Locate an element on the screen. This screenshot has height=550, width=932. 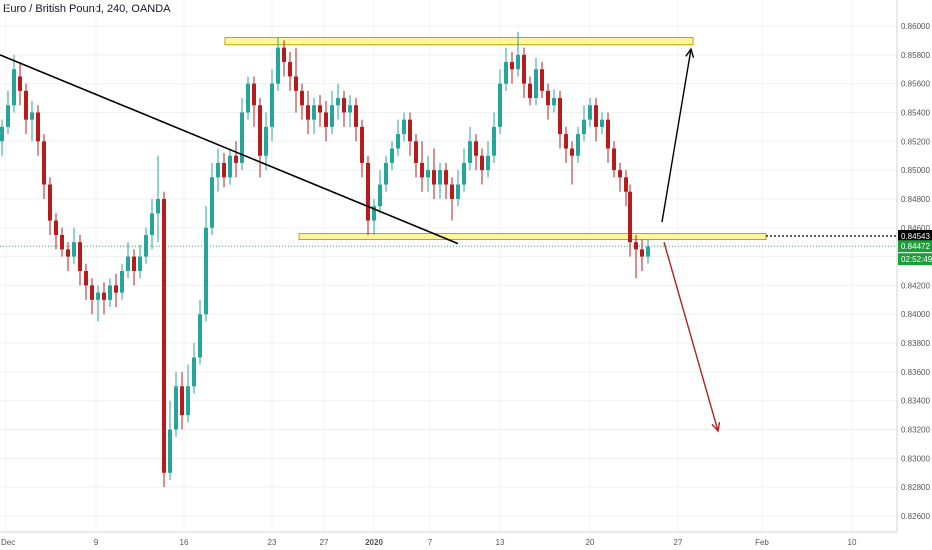
price-tick-label: 0.84800 is located at coordinates (915, 199).